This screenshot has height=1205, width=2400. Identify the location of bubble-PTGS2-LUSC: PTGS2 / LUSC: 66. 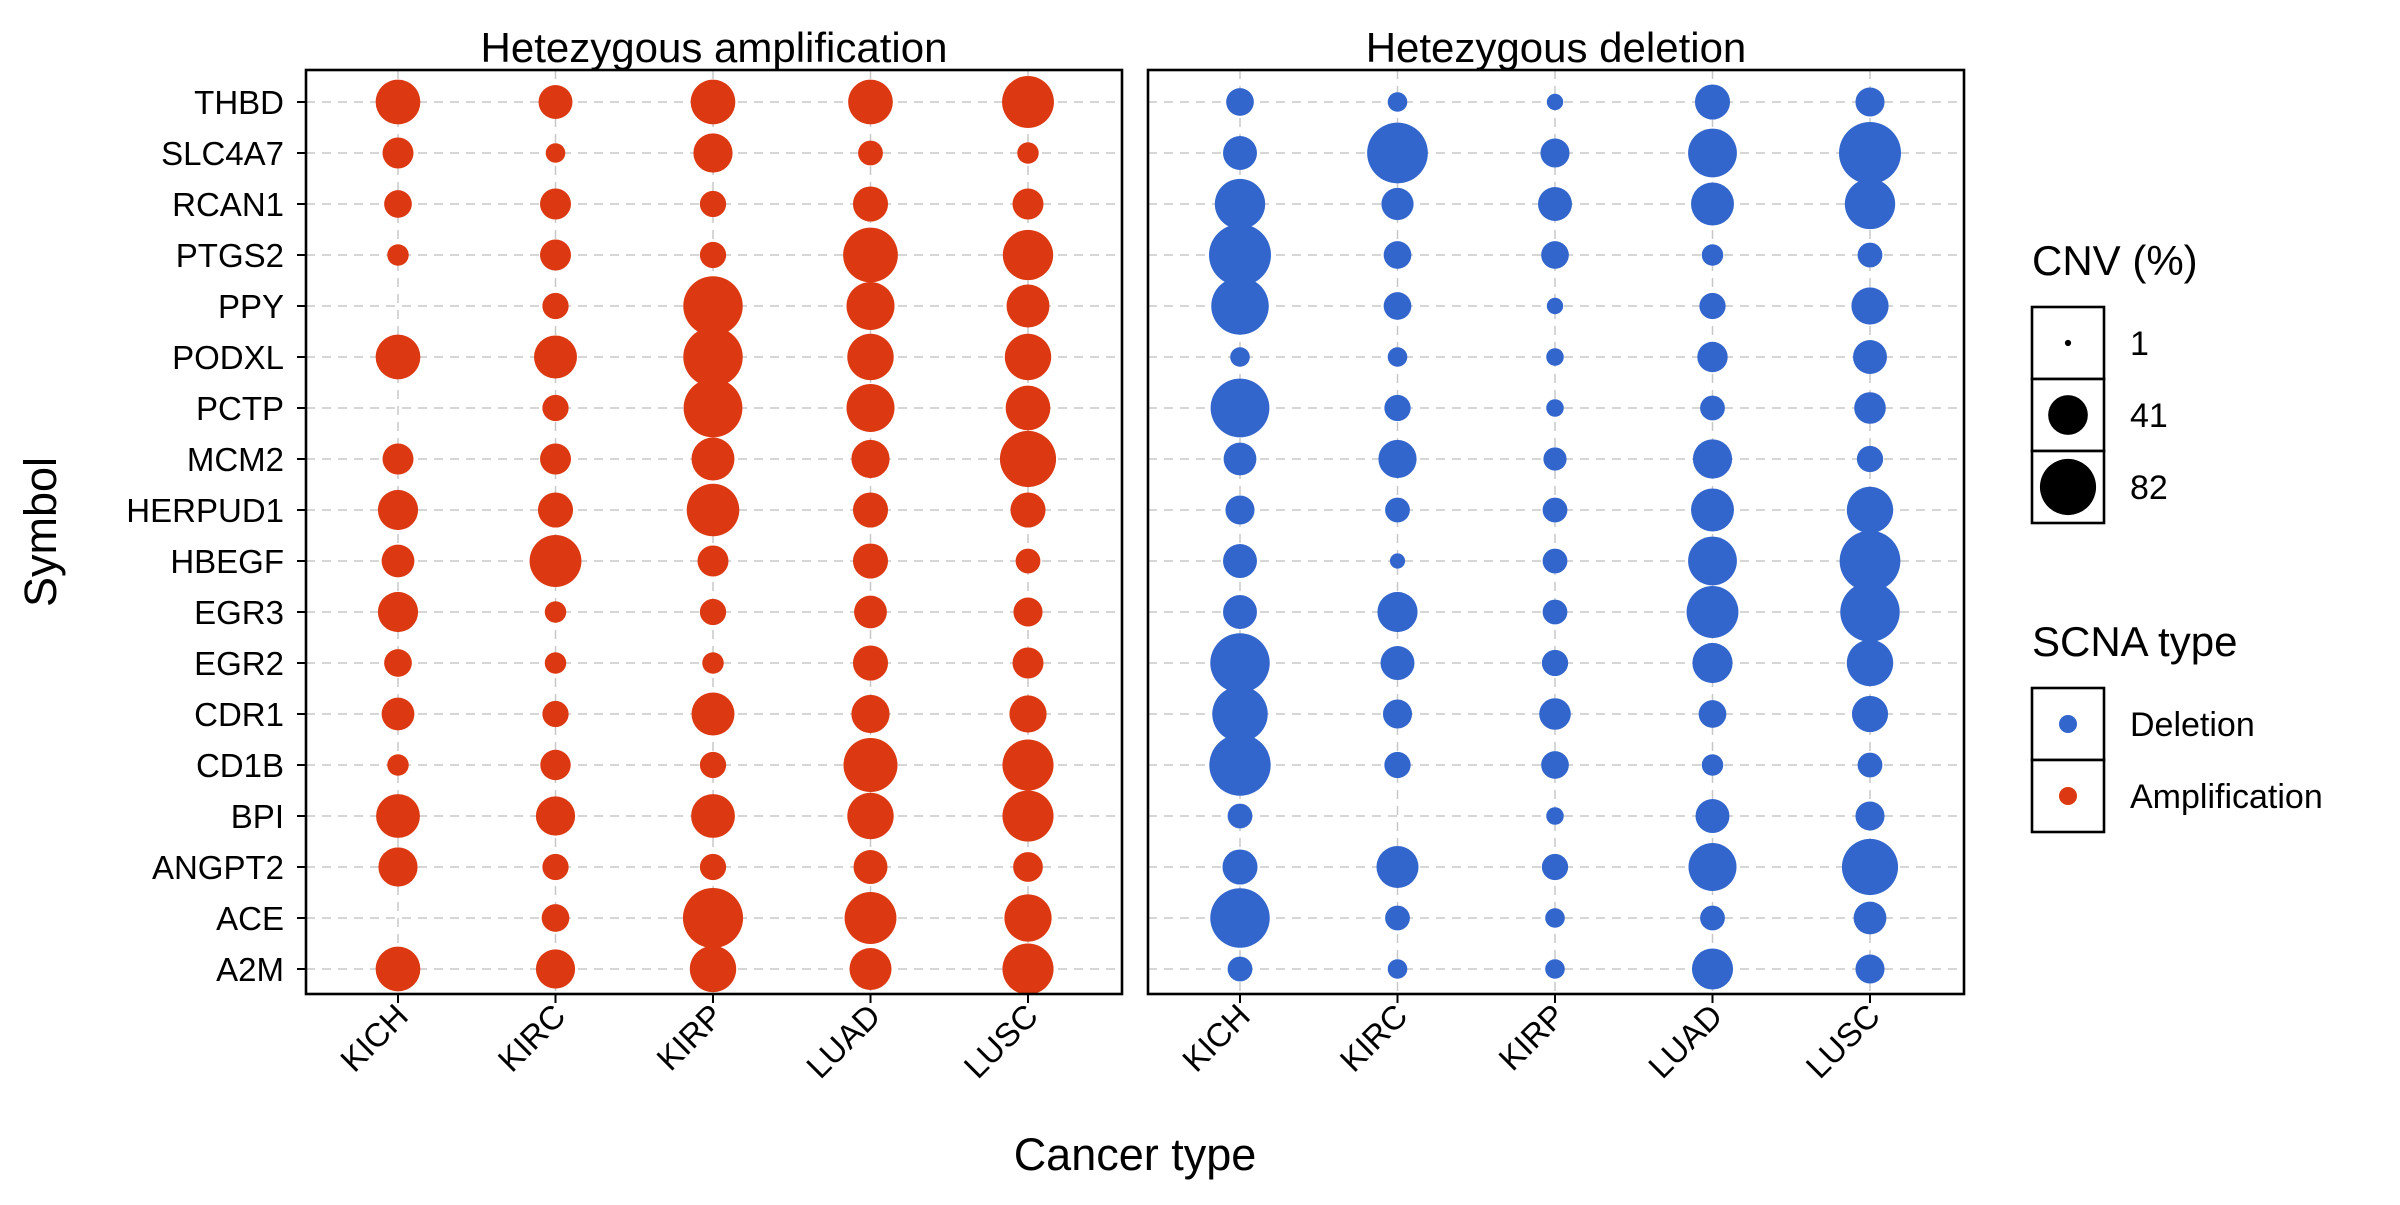
(1028, 255).